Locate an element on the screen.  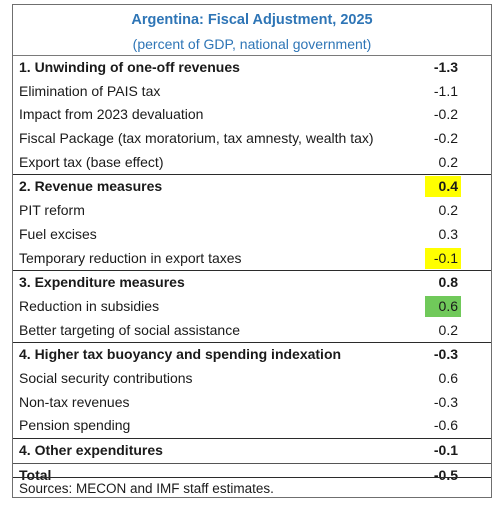
row-label: 3. Expenditure measures is located at coordinates (102, 282).